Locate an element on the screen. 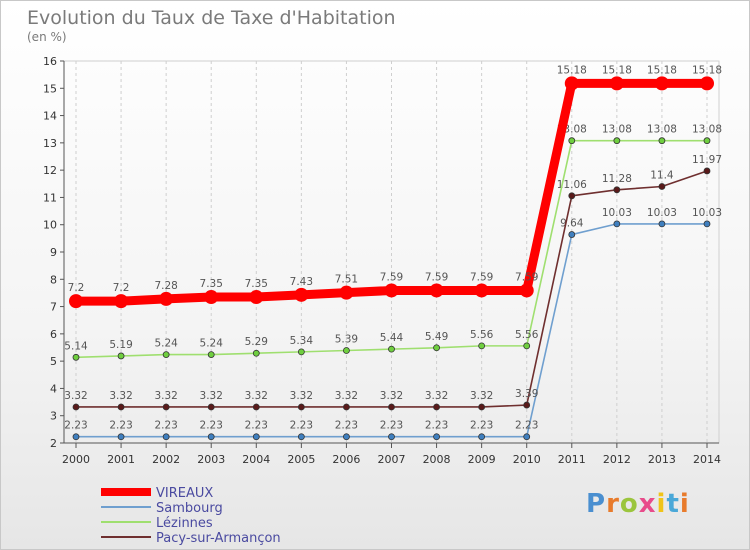 The width and height of the screenshot is (750, 550). x-tick-label: 2011 is located at coordinates (572, 459).